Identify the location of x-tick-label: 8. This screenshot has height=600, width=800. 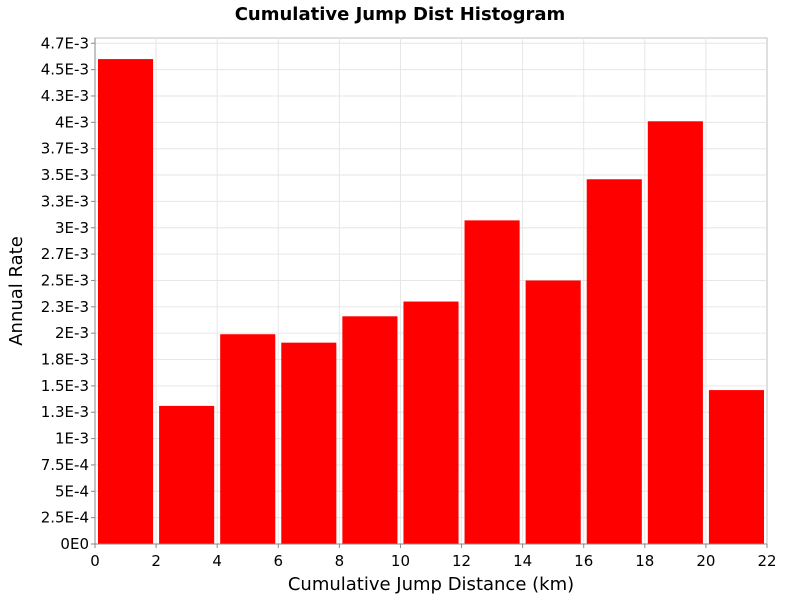
(340, 561).